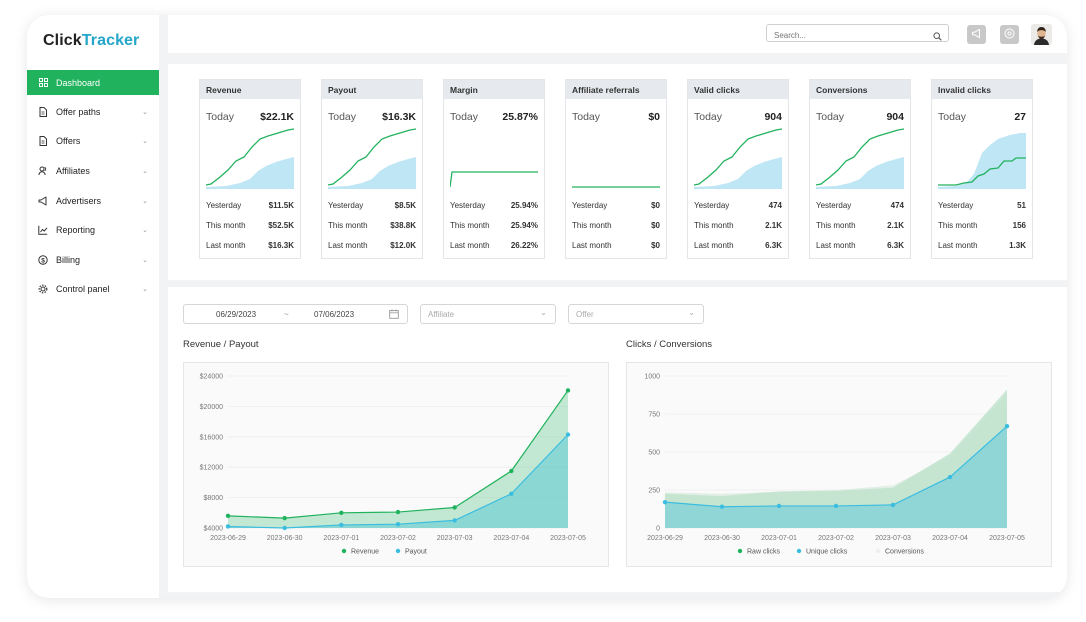  I want to click on sidebar-item-dashboard: Dashboard, so click(93, 82).